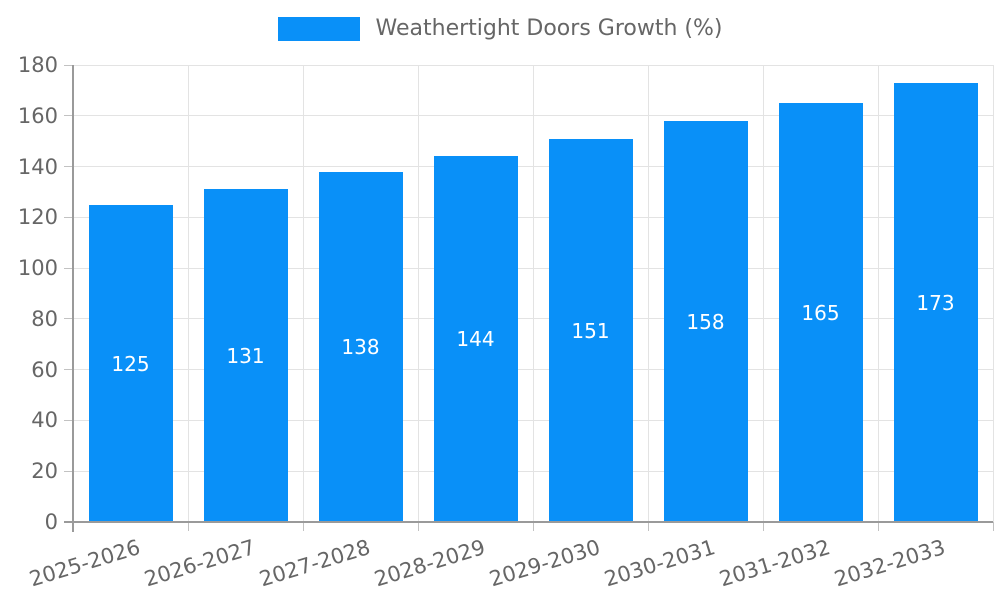  I want to click on bar: 131, so click(245, 355).